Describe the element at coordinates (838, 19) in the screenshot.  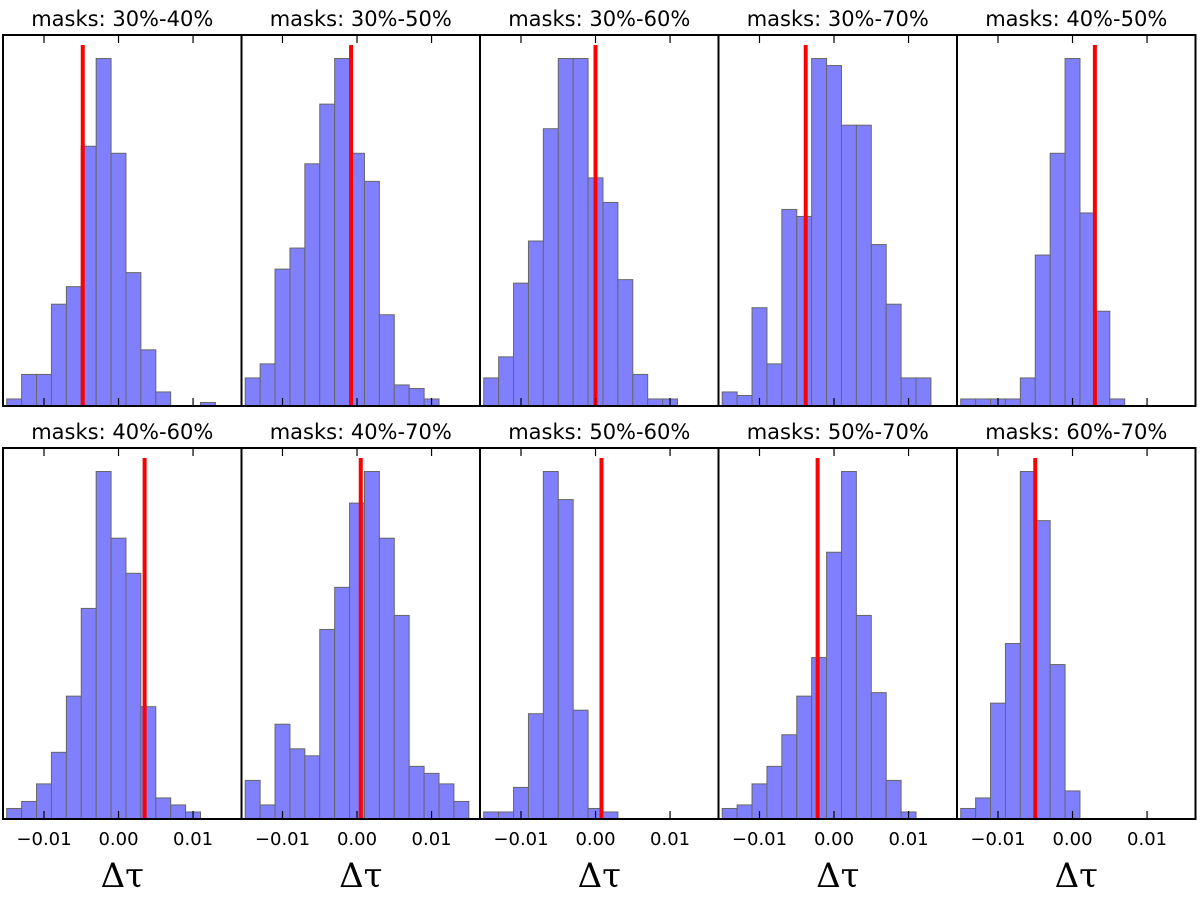
I see `panel-title: masks: 30%-70%` at that location.